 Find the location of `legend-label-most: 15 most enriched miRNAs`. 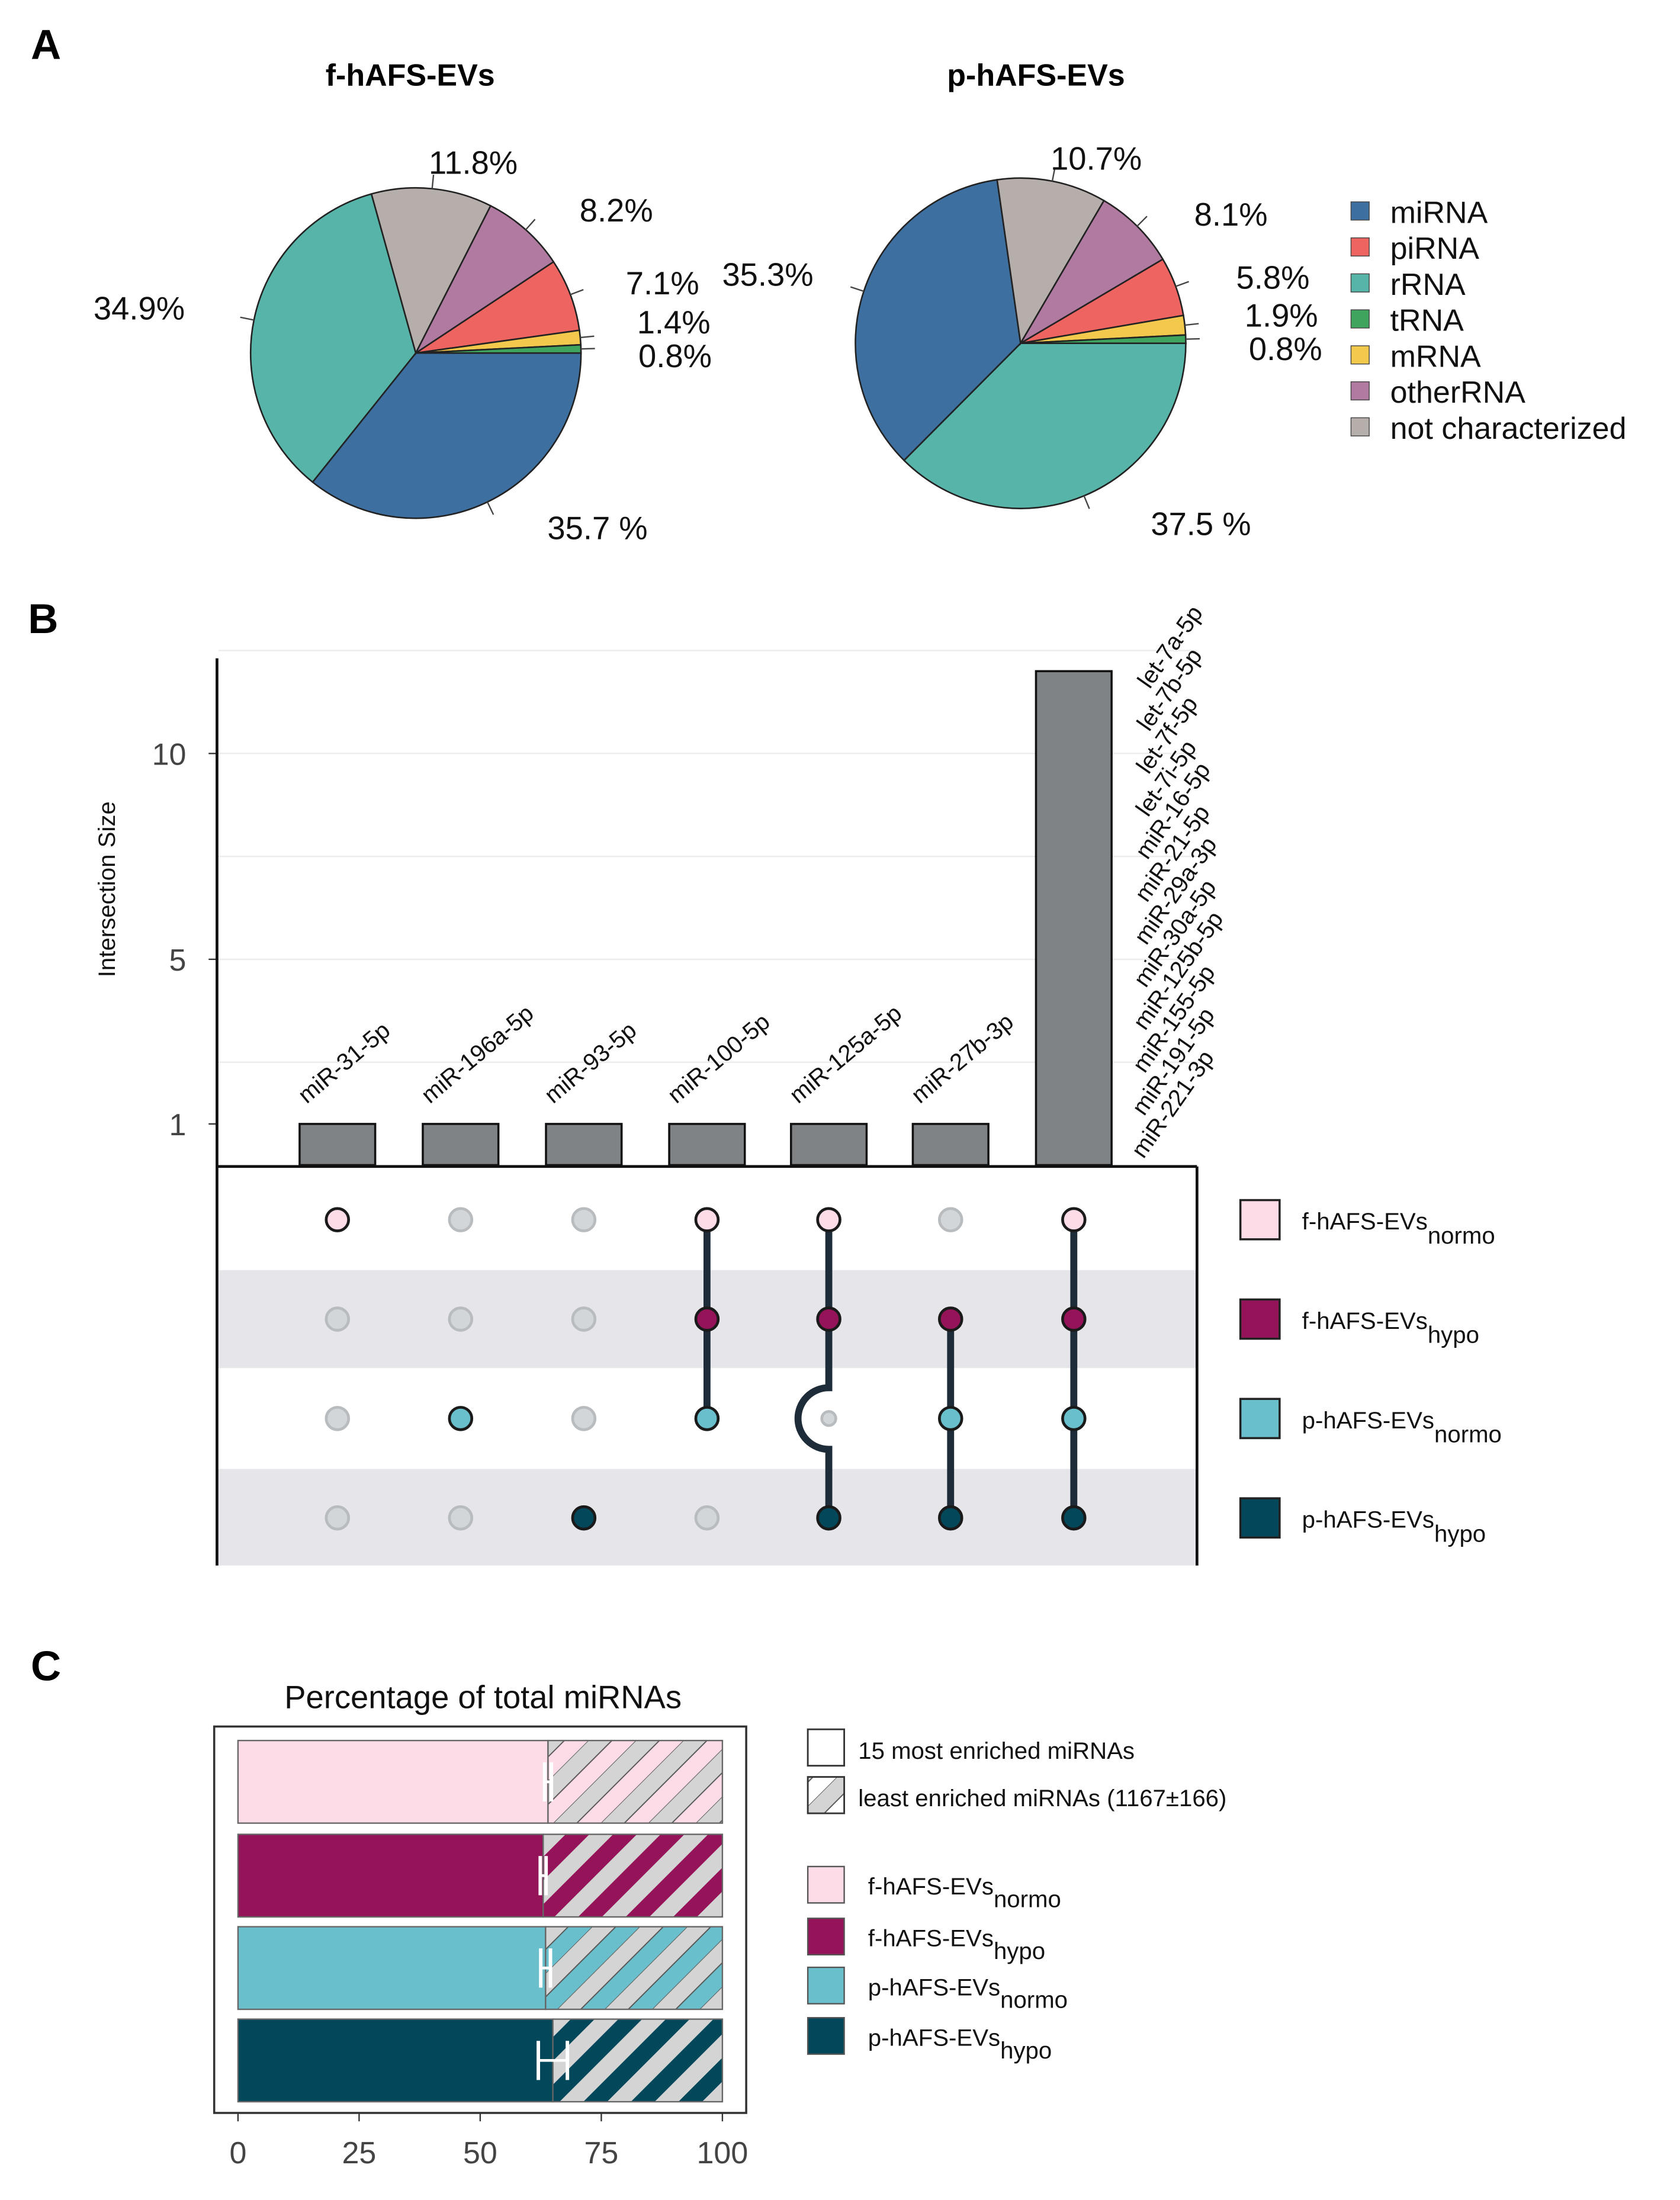

legend-label-most: 15 most enriched miRNAs is located at coordinates (996, 1751).